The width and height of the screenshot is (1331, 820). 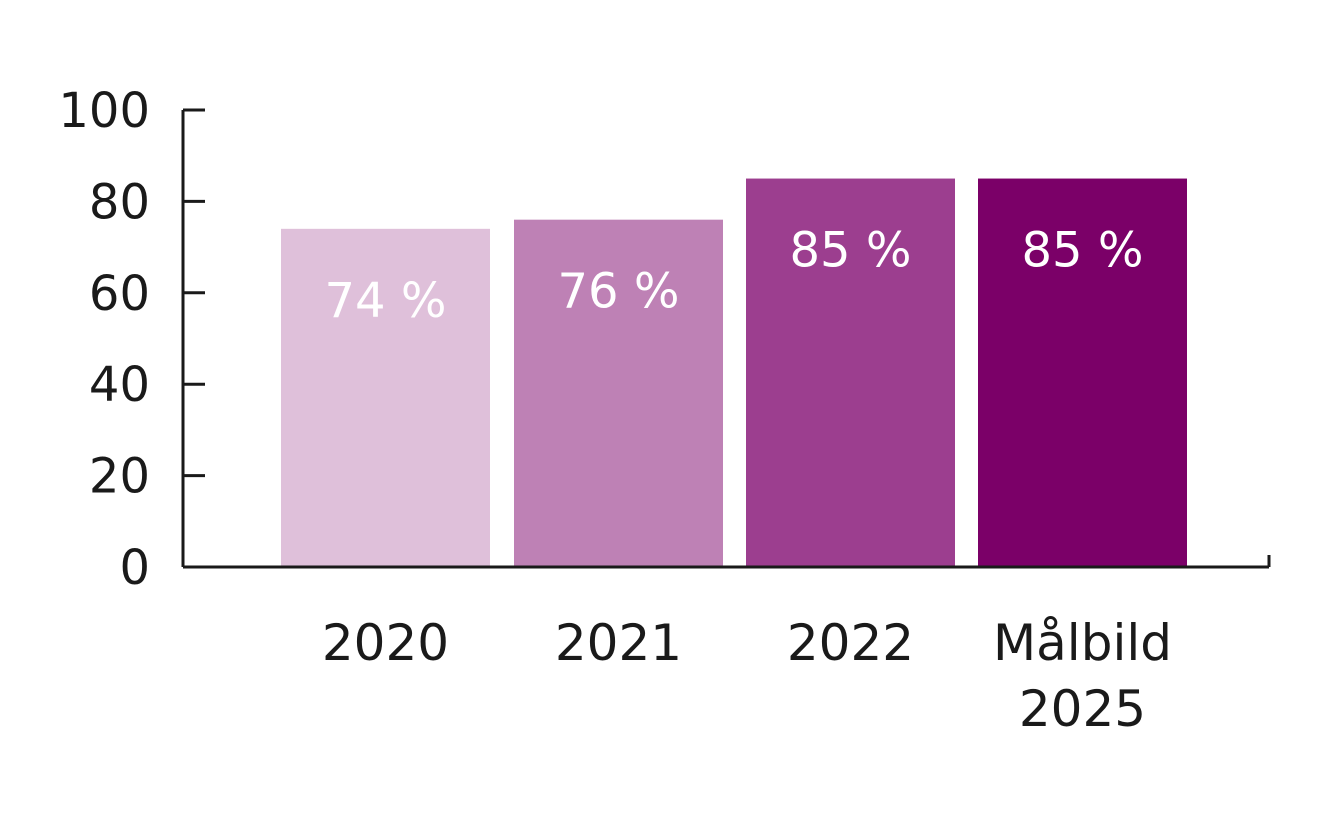 What do you see at coordinates (850, 643) in the screenshot?
I see `x-tick-label-2-0: 2022` at bounding box center [850, 643].